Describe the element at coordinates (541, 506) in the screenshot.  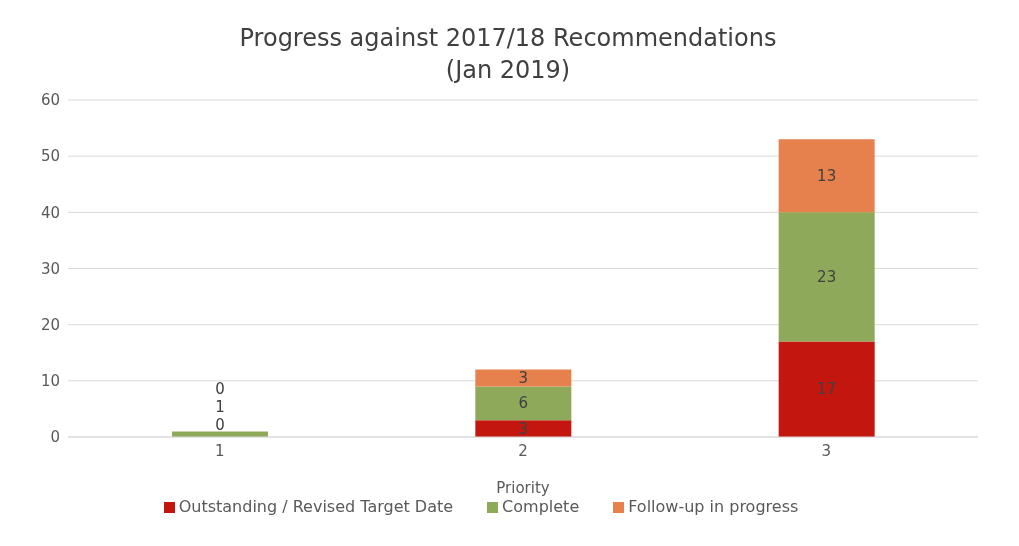
I see `legend-label: Complete` at that location.